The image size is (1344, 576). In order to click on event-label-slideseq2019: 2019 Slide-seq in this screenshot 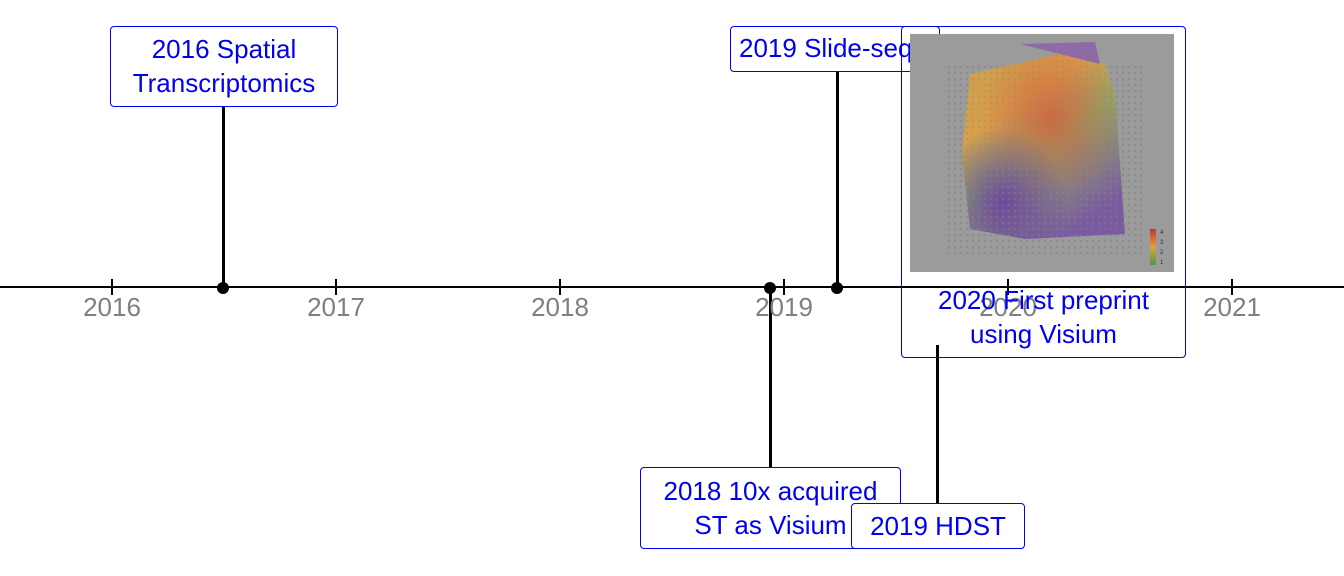, I will do `click(835, 49)`.